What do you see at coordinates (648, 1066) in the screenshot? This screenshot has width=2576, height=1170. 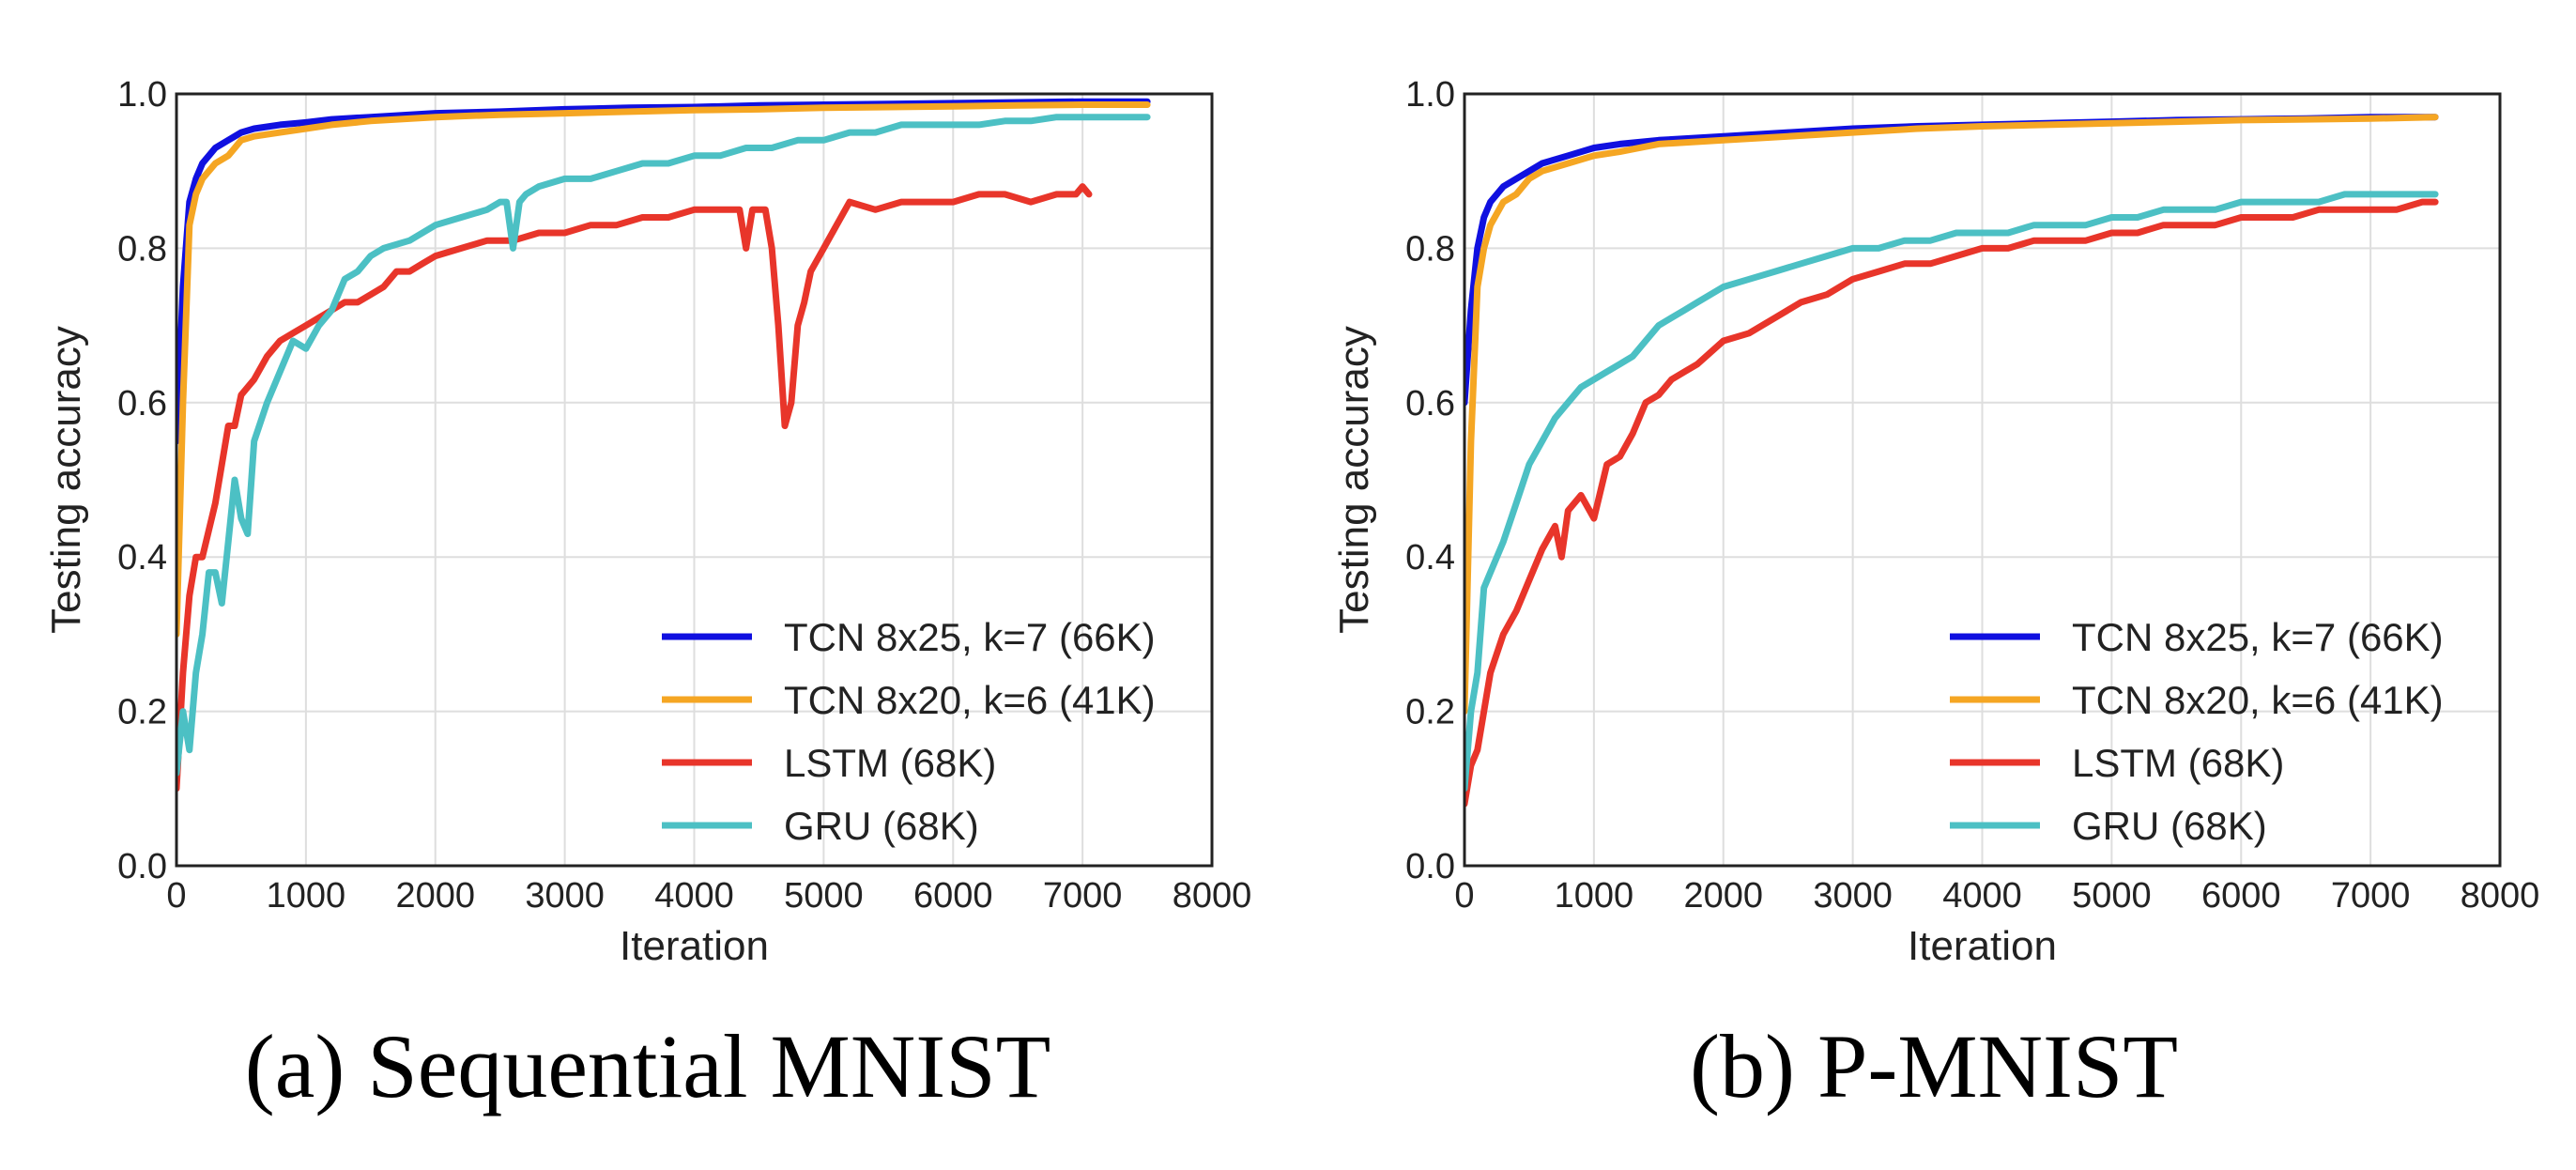 I see `subfigure-caption: (a) Sequential MNIST` at bounding box center [648, 1066].